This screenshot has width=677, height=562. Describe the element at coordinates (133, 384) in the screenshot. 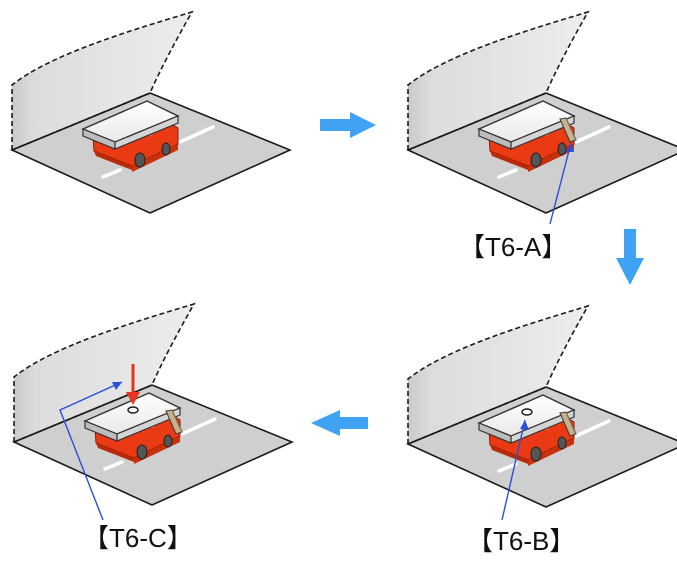

I see `insert-arrow-icon` at that location.